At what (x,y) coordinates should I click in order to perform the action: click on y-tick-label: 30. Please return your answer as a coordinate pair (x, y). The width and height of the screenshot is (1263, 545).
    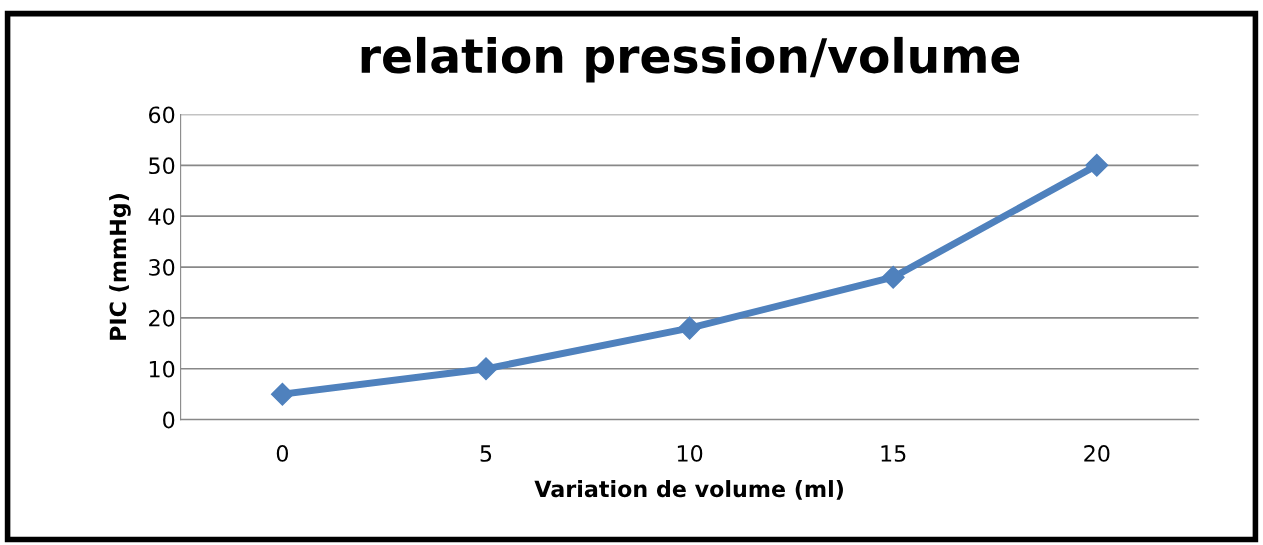
    Looking at the image, I should click on (162, 267).